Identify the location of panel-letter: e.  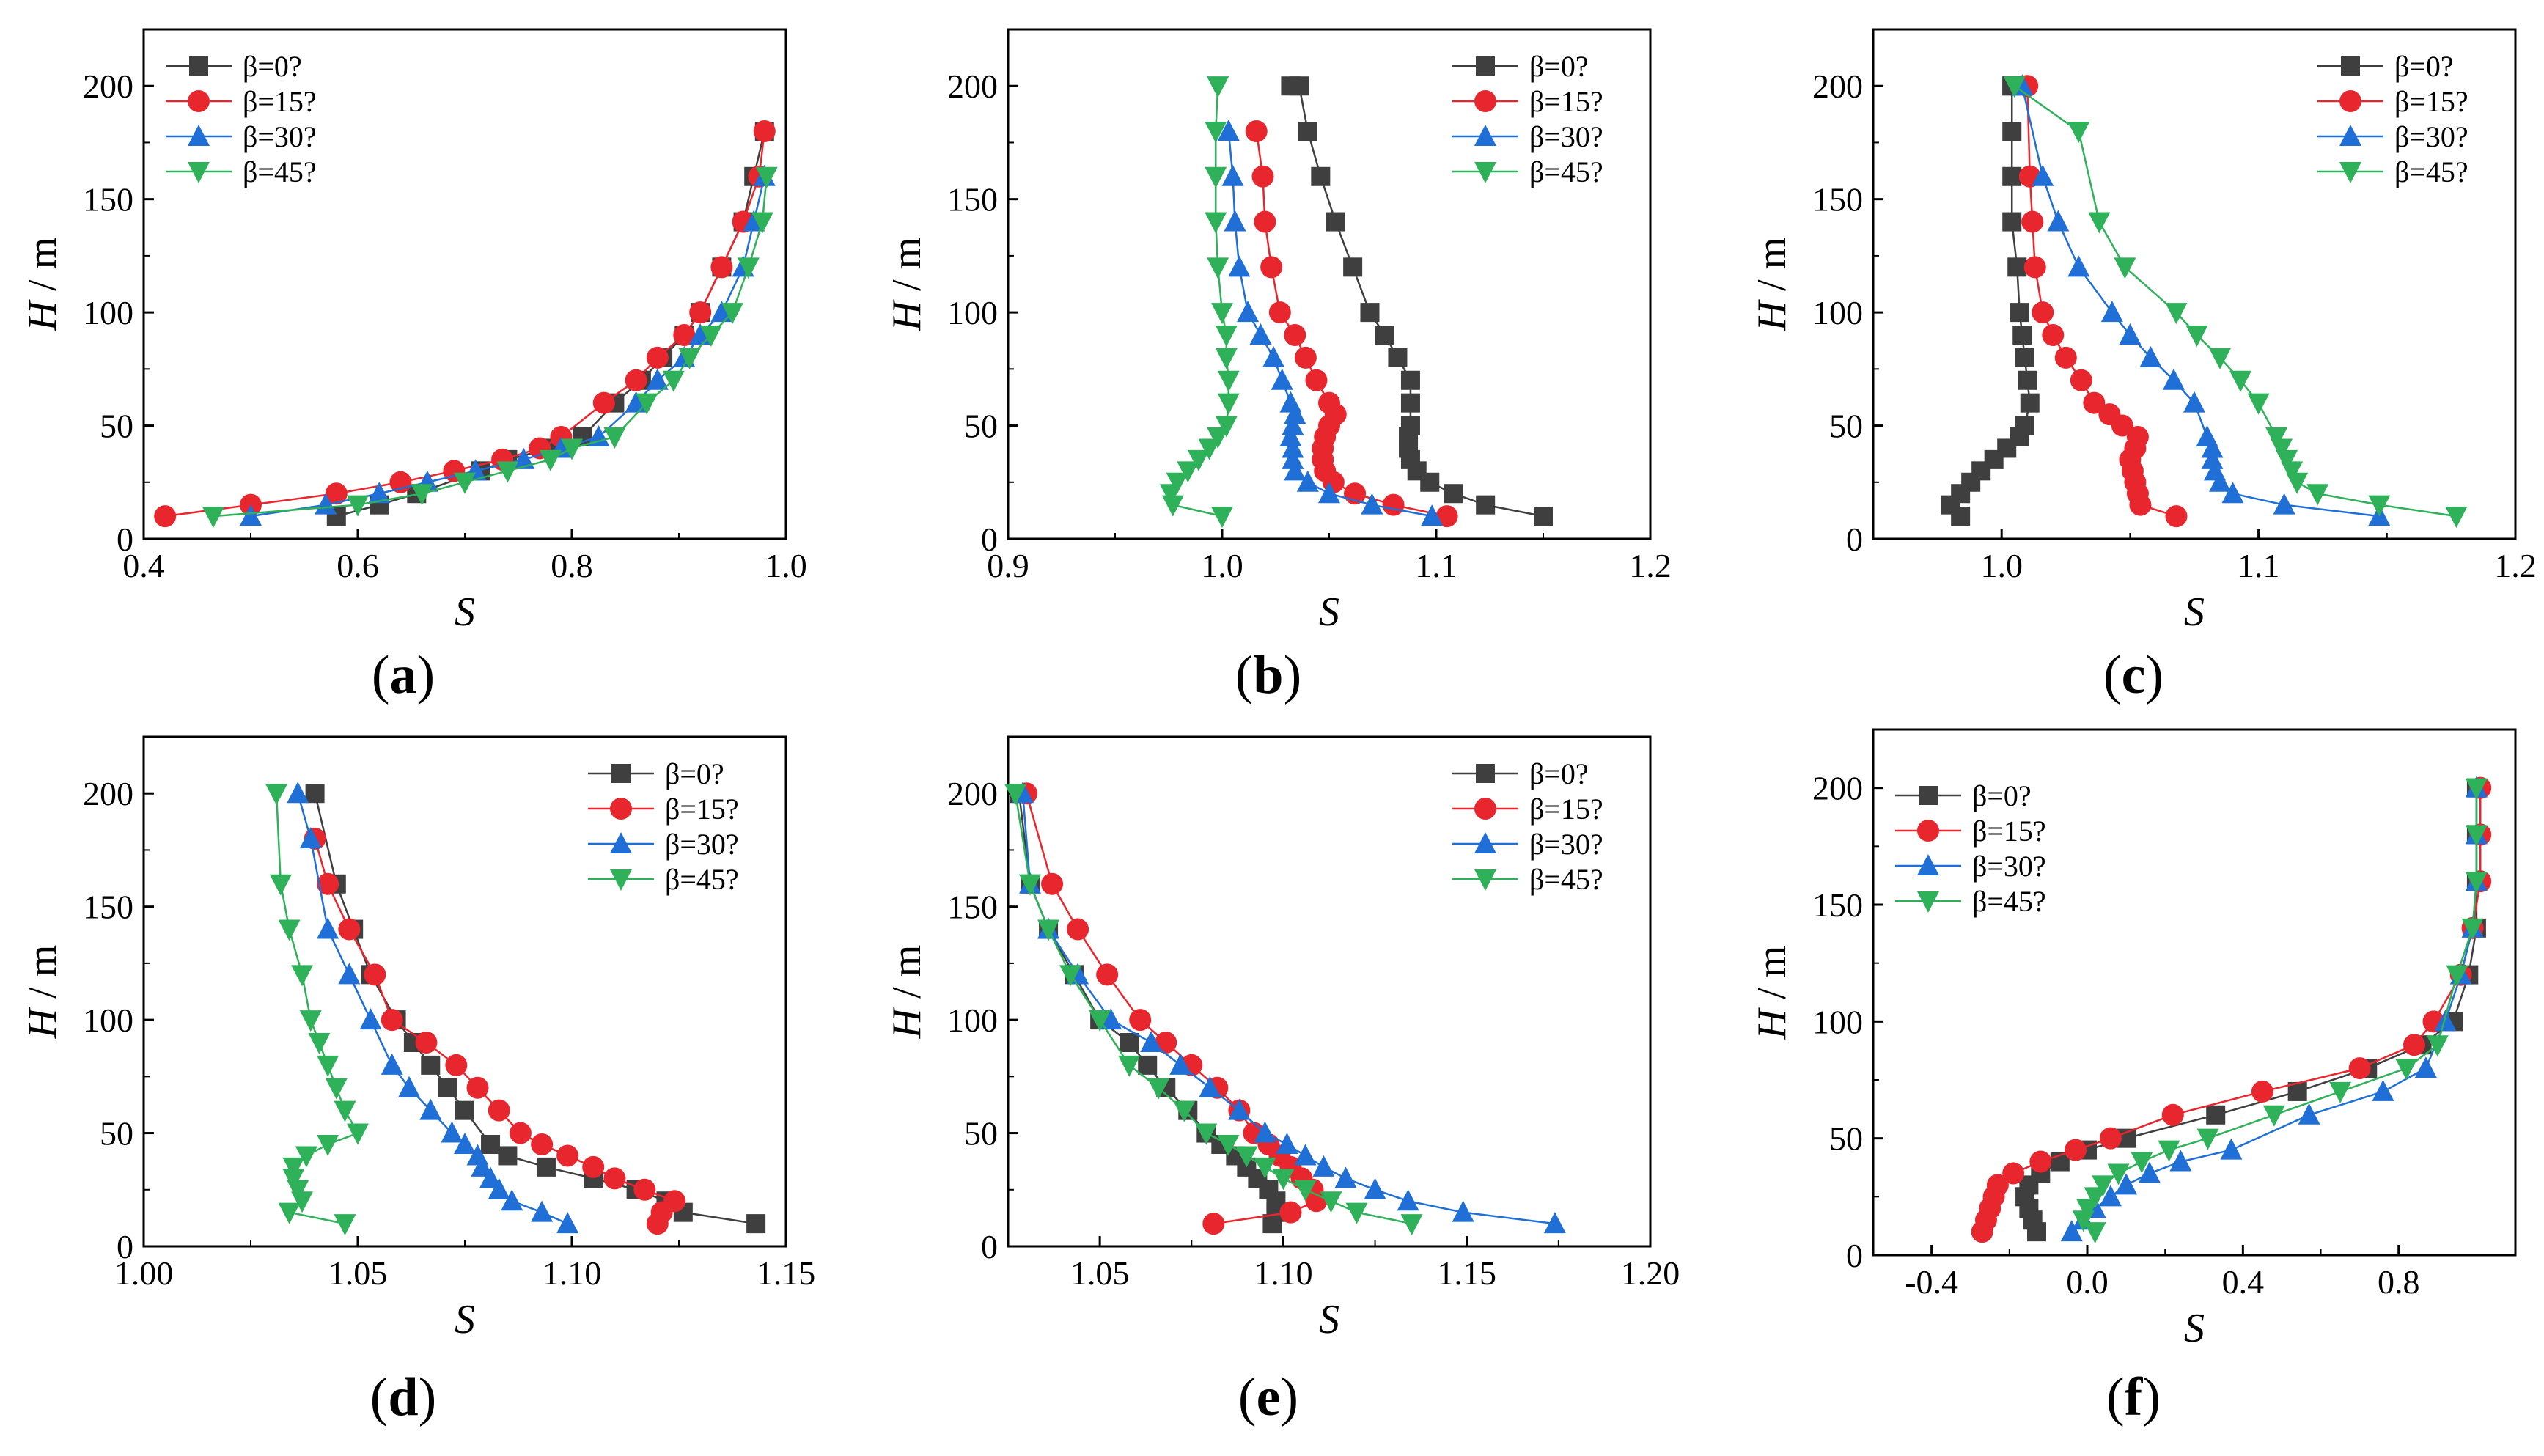
(1269, 1397).